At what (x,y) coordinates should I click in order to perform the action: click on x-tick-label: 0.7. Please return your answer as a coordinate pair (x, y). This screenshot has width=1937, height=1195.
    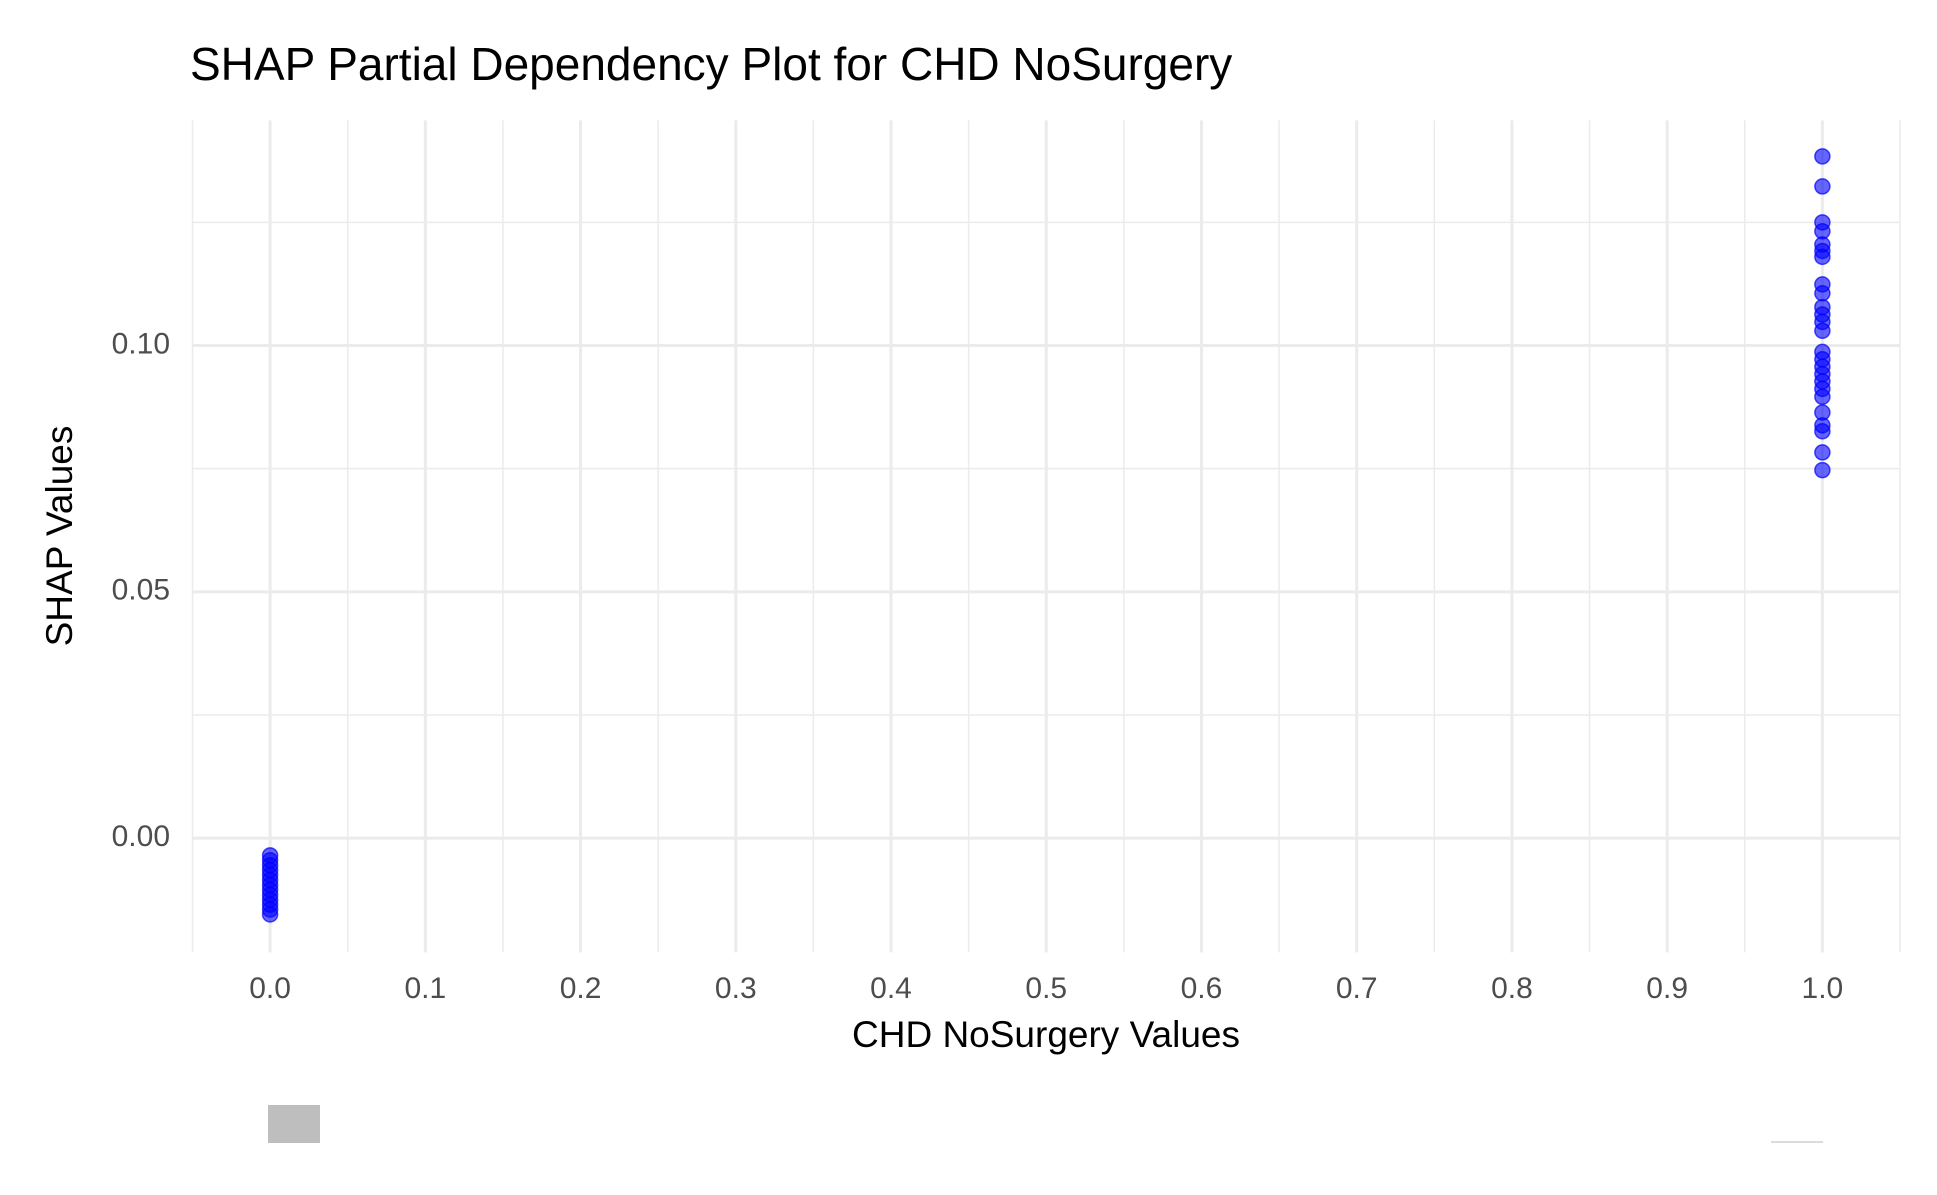
    Looking at the image, I should click on (1357, 988).